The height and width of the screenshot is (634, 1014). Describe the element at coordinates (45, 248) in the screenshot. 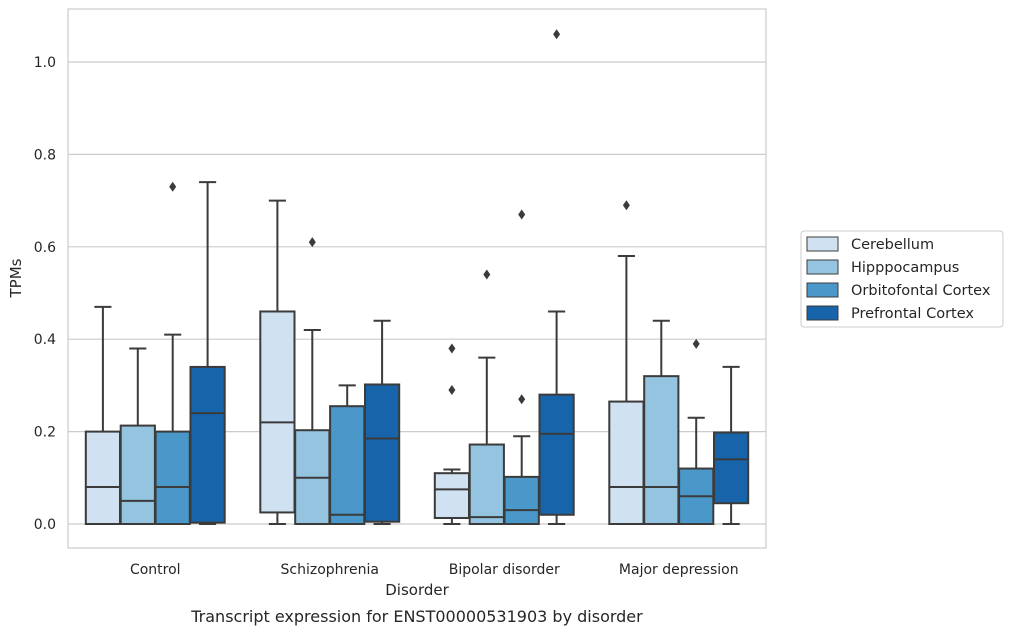

I see `y-tick-label-3: 0.6` at that location.